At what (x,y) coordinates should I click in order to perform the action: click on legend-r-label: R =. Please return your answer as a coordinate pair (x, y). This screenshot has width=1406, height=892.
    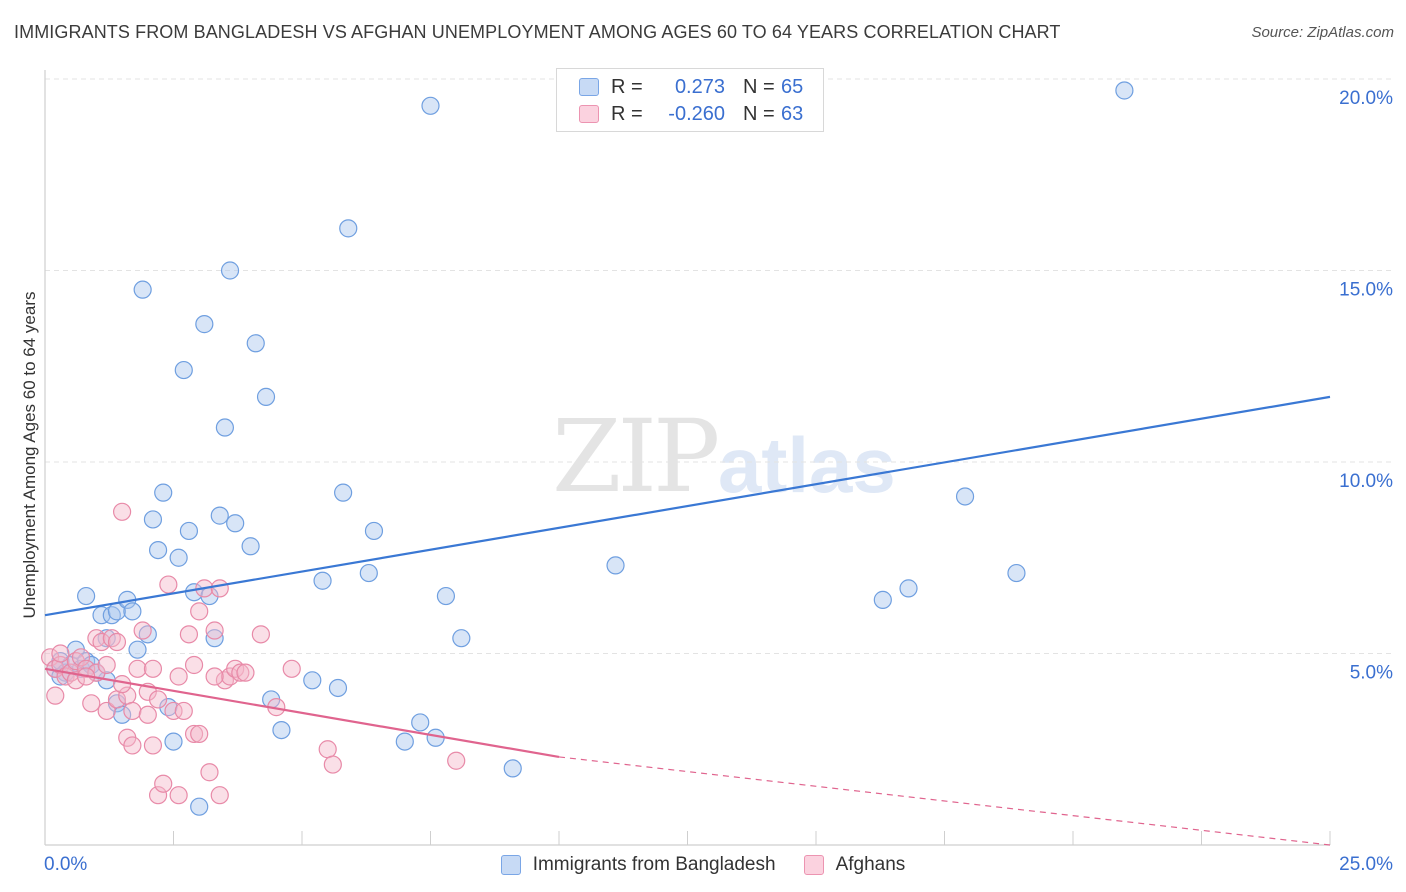
    Looking at the image, I should click on (627, 86).